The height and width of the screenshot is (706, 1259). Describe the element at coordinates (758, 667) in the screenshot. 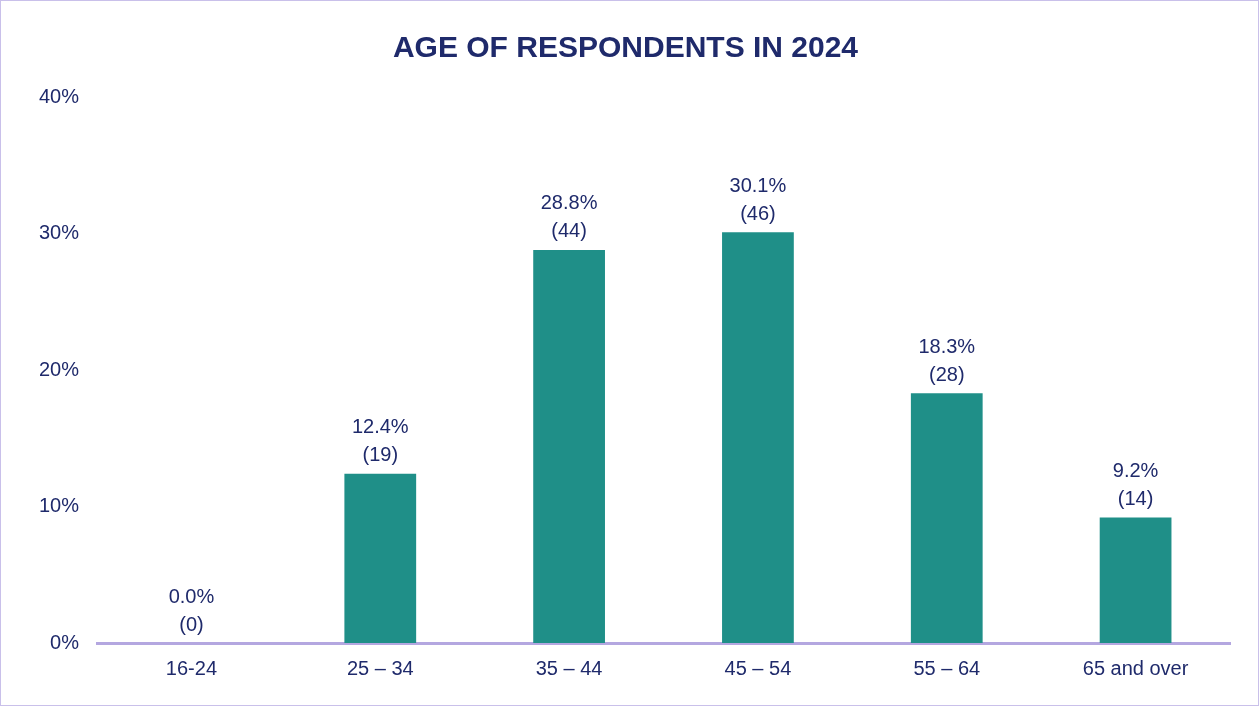

I see `x-tick-label: 45 – 54` at that location.